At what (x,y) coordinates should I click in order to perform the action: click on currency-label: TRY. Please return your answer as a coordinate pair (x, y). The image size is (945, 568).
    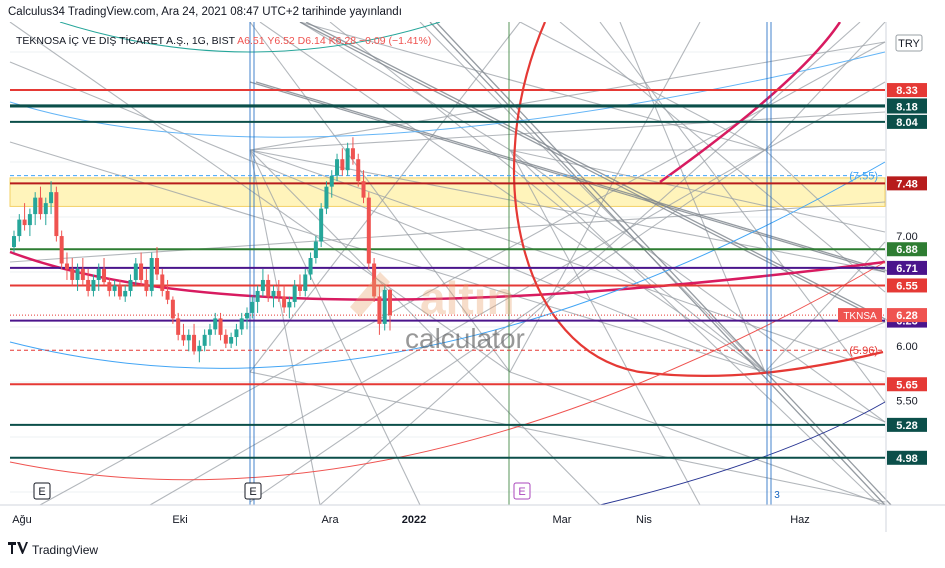
    Looking at the image, I should click on (909, 44).